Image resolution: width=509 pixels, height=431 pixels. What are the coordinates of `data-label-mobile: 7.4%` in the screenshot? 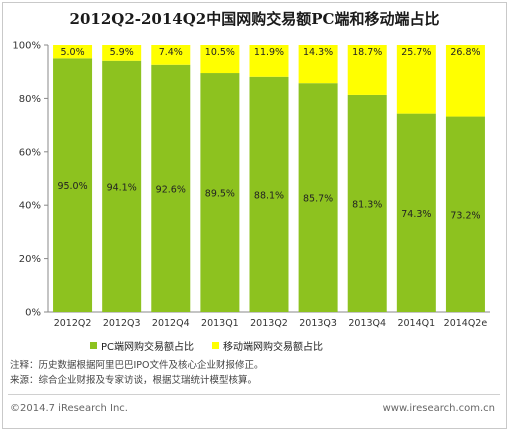 It's located at (171, 52).